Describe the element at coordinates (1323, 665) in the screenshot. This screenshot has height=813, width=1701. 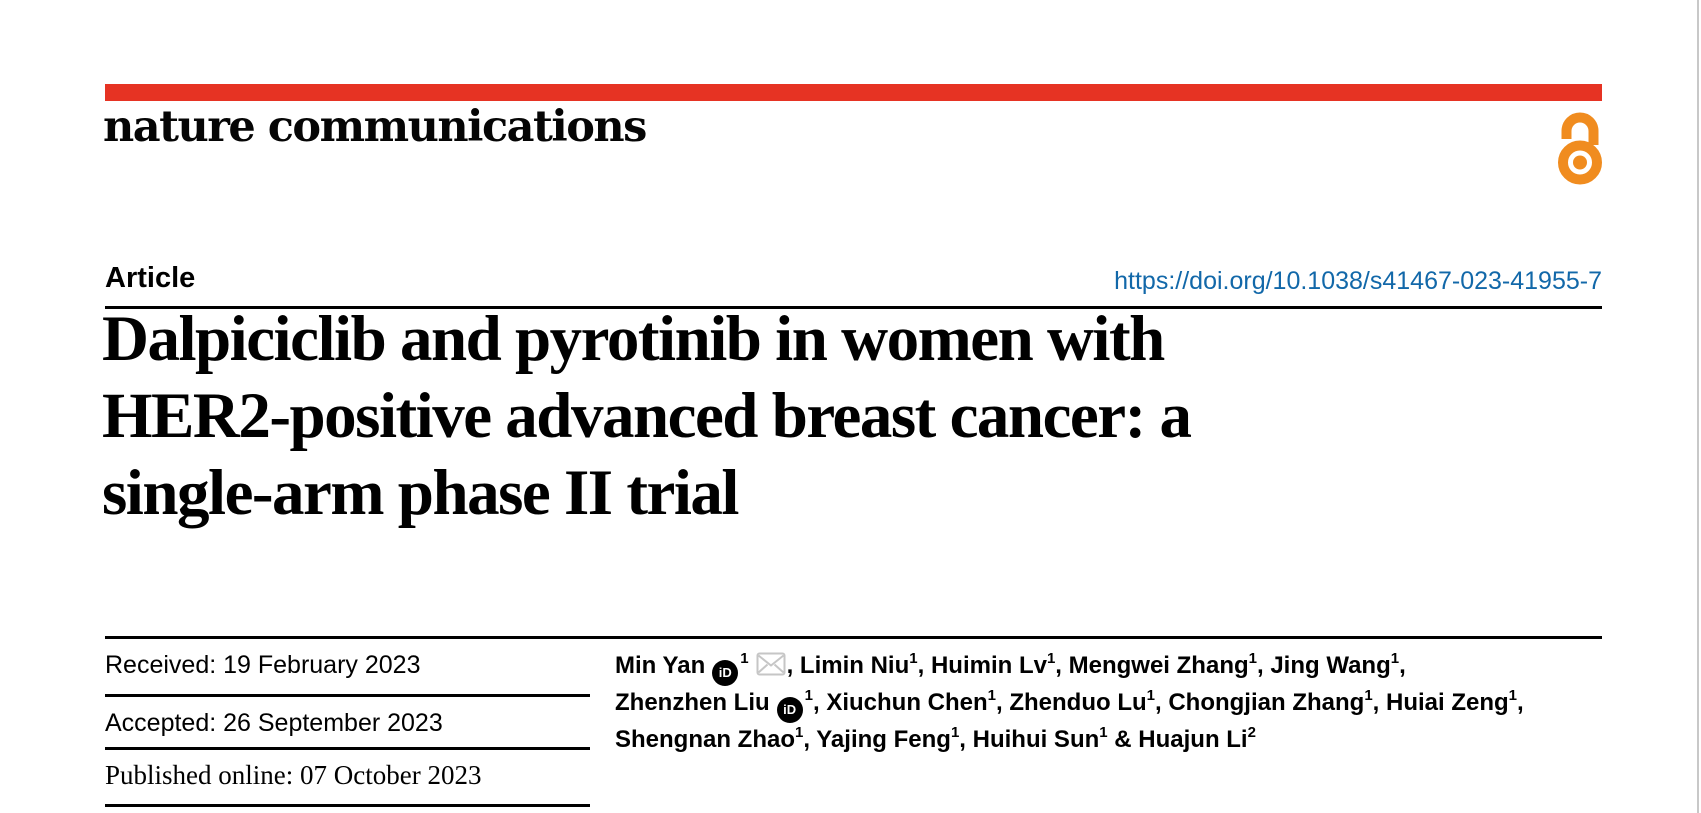
I see `author-name-text: , Jing Wang` at that location.